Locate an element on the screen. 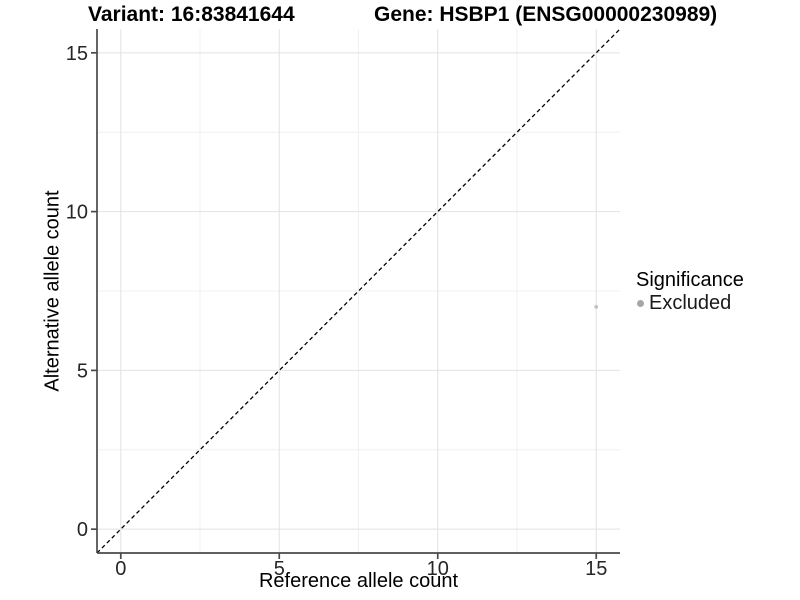 This screenshot has width=800, height=600. y-axis-title: Alternative allele count is located at coordinates (52, 291).